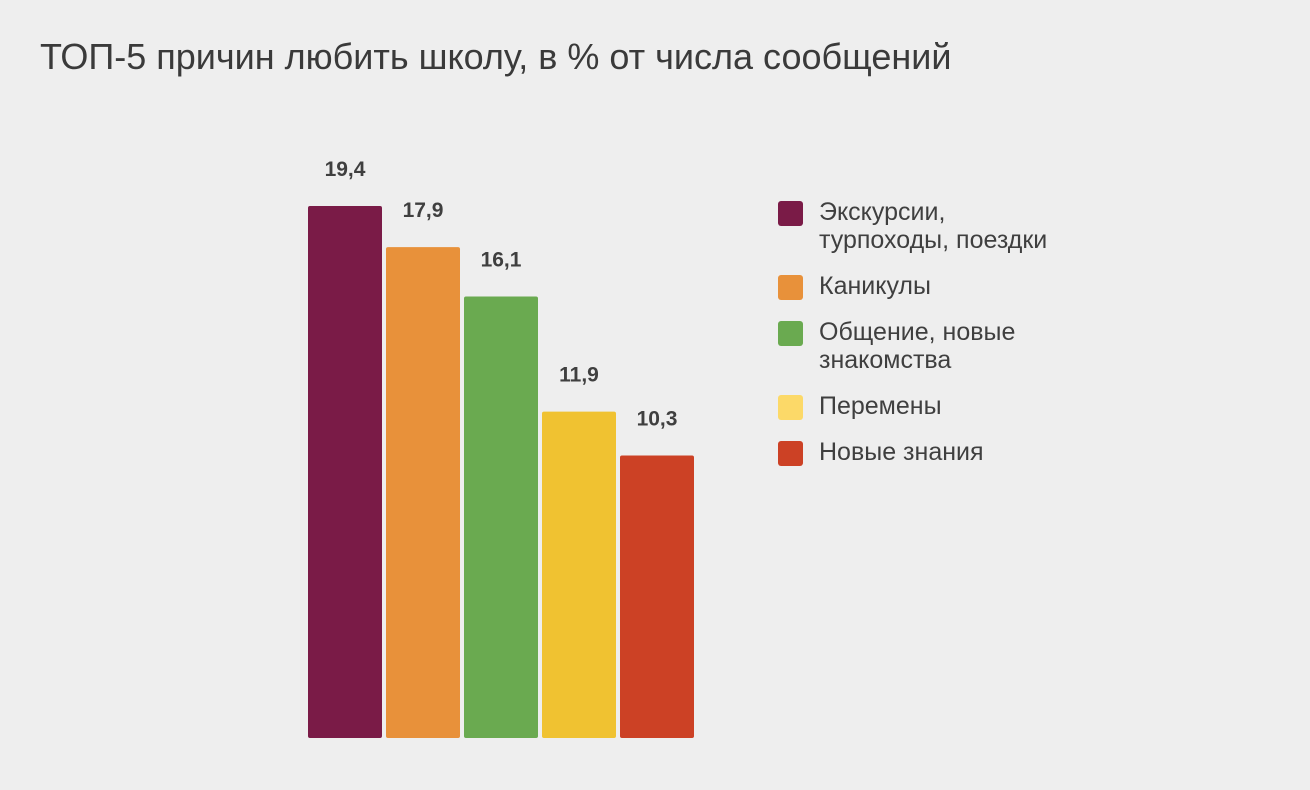 The width and height of the screenshot is (1310, 790). I want to click on legend-item: Перемены, so click(948, 406).